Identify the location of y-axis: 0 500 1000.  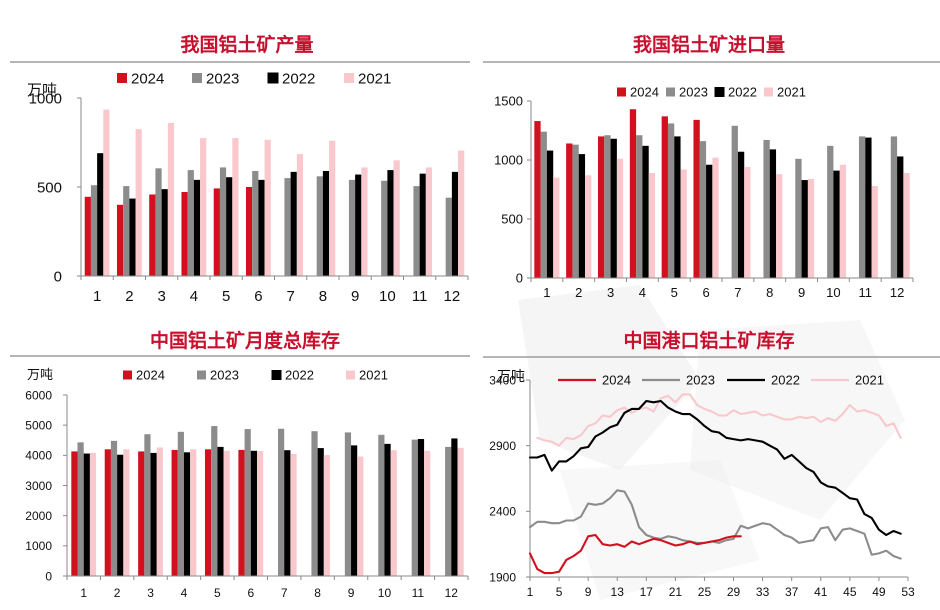
(55, 187).